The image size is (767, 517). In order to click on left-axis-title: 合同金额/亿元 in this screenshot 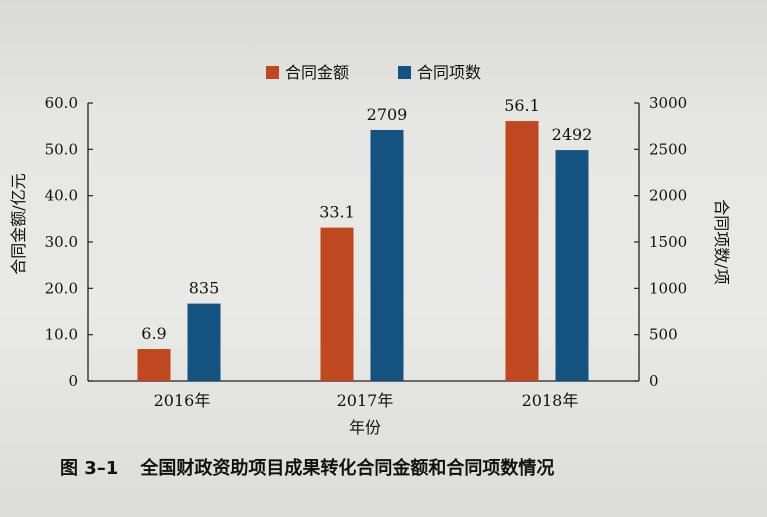, I will do `click(18, 223)`.